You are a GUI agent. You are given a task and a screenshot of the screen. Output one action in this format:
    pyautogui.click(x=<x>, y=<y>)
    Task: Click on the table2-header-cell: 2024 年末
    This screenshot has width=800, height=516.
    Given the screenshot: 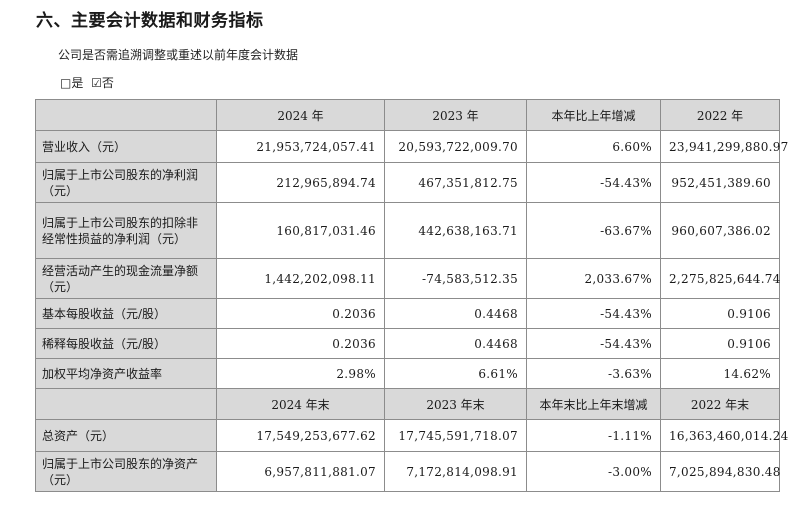 What is the action you would take?
    pyautogui.click(x=300, y=404)
    